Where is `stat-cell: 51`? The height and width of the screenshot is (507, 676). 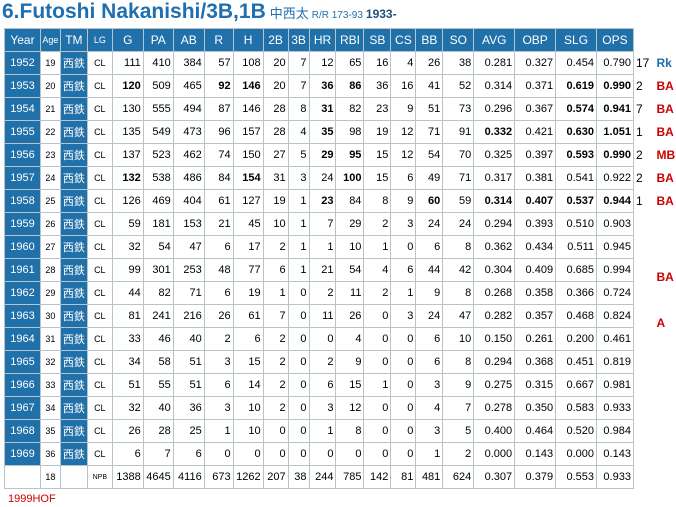
stat-cell: 51 is located at coordinates (188, 385).